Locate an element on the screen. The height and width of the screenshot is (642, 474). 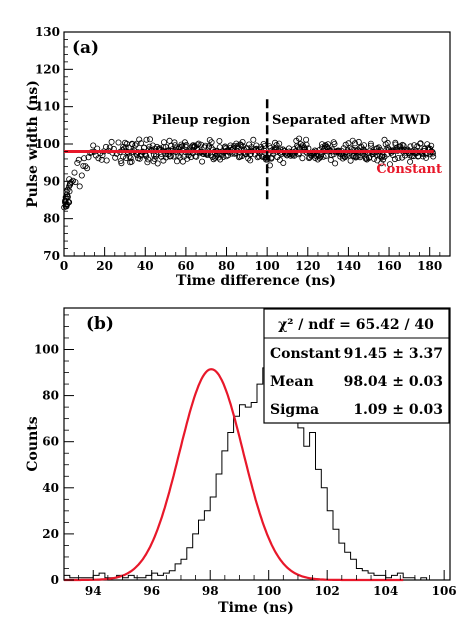
panel-a-x-tick-label: 20 is located at coordinates (104, 266).